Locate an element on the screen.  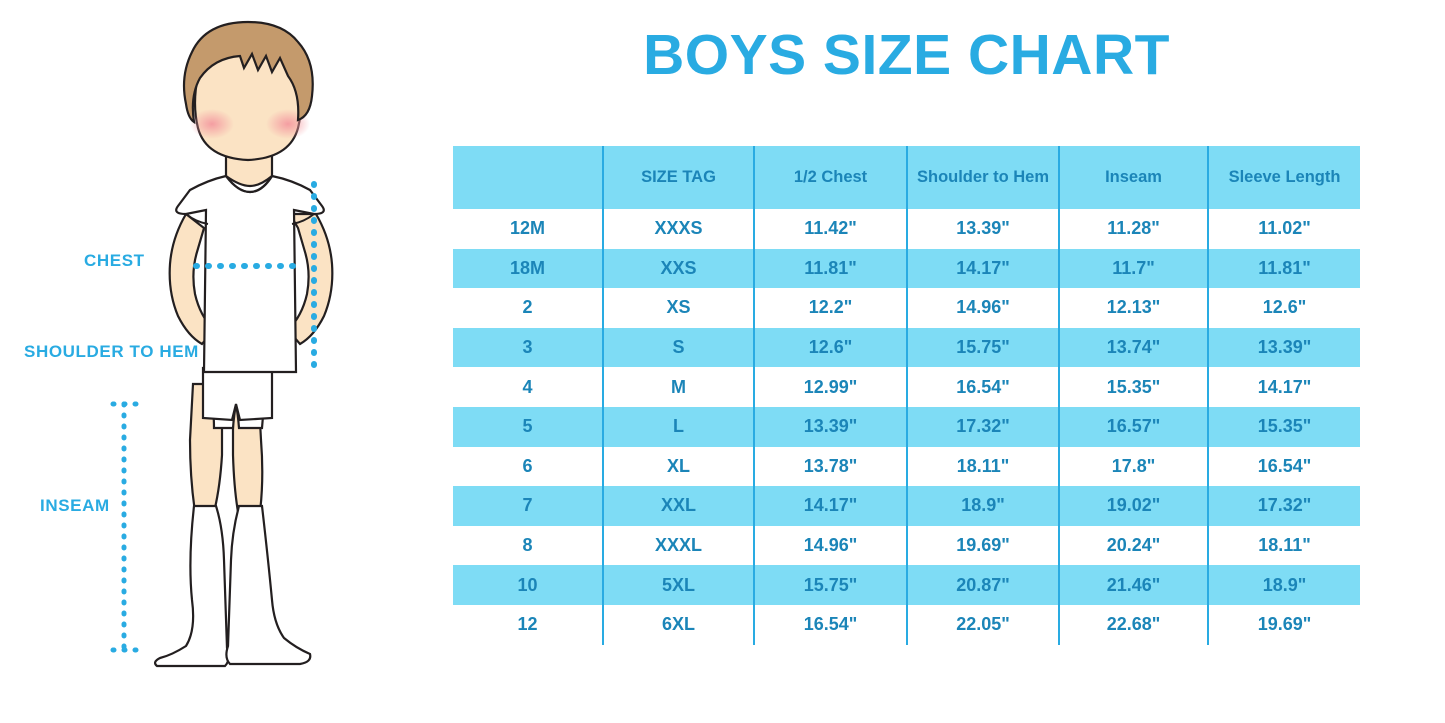
table-cell: 21.46" is located at coordinates (1133, 585).